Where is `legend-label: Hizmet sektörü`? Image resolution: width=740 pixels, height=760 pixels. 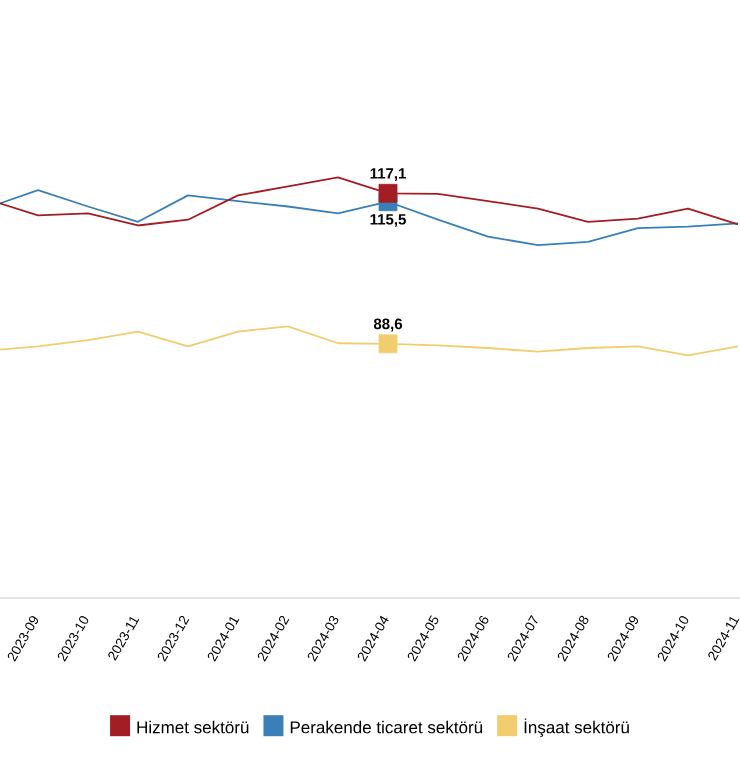 legend-label: Hizmet sektörü is located at coordinates (193, 727).